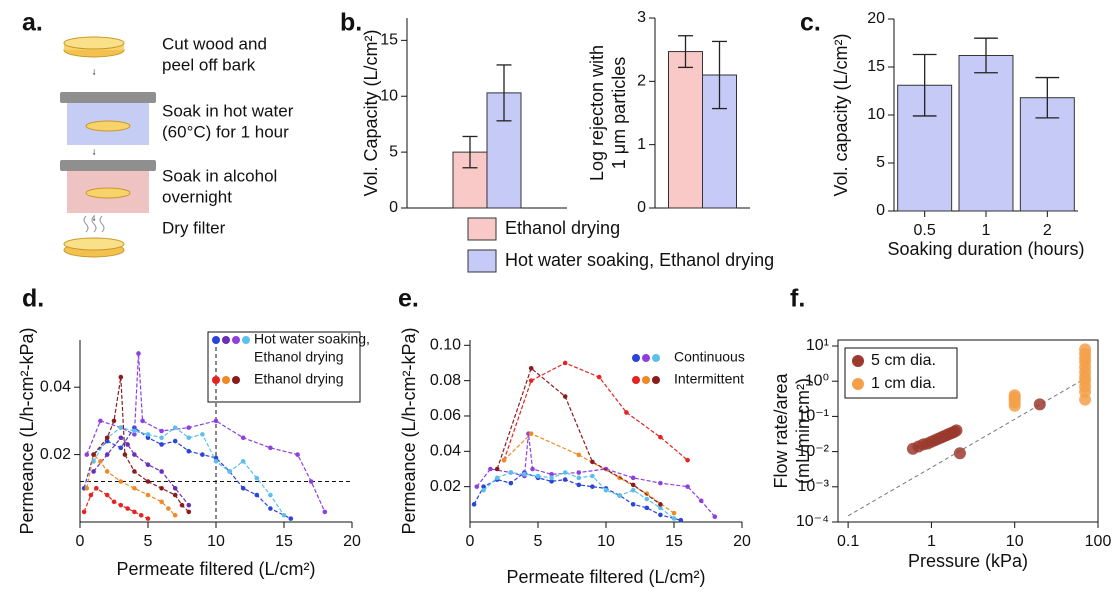 Image resolution: width=1112 pixels, height=594 pixels. Describe the element at coordinates (817, 380) in the screenshot. I see `y-tick-label: 10⁰` at that location.